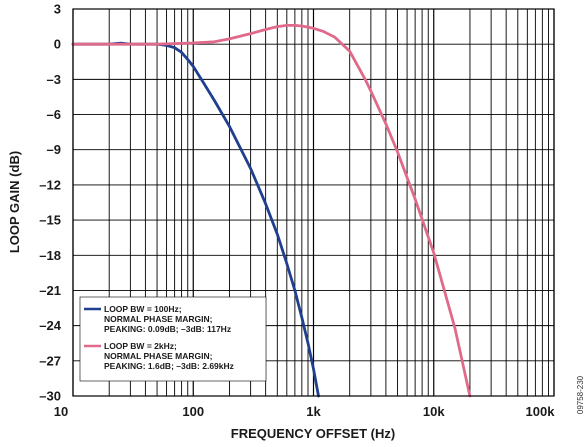 This screenshot has height=447, width=588. I want to click on legend-loop-bw-2khz-line-3: PEAKING: 1.6dB; –3dB: 2.69kHz, so click(169, 366).